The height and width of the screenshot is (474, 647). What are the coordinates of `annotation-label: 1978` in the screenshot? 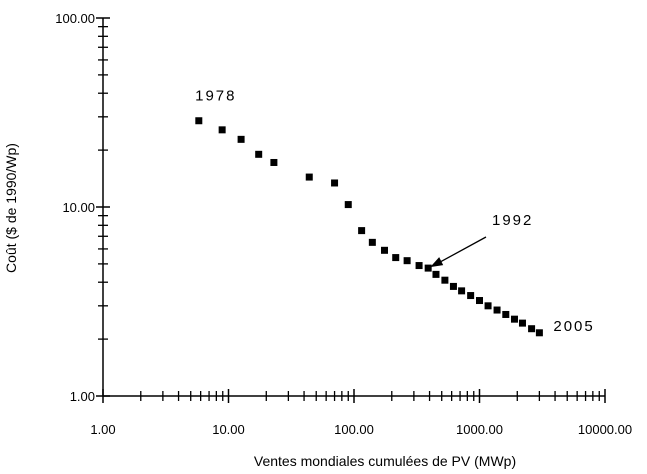 It's located at (215, 96).